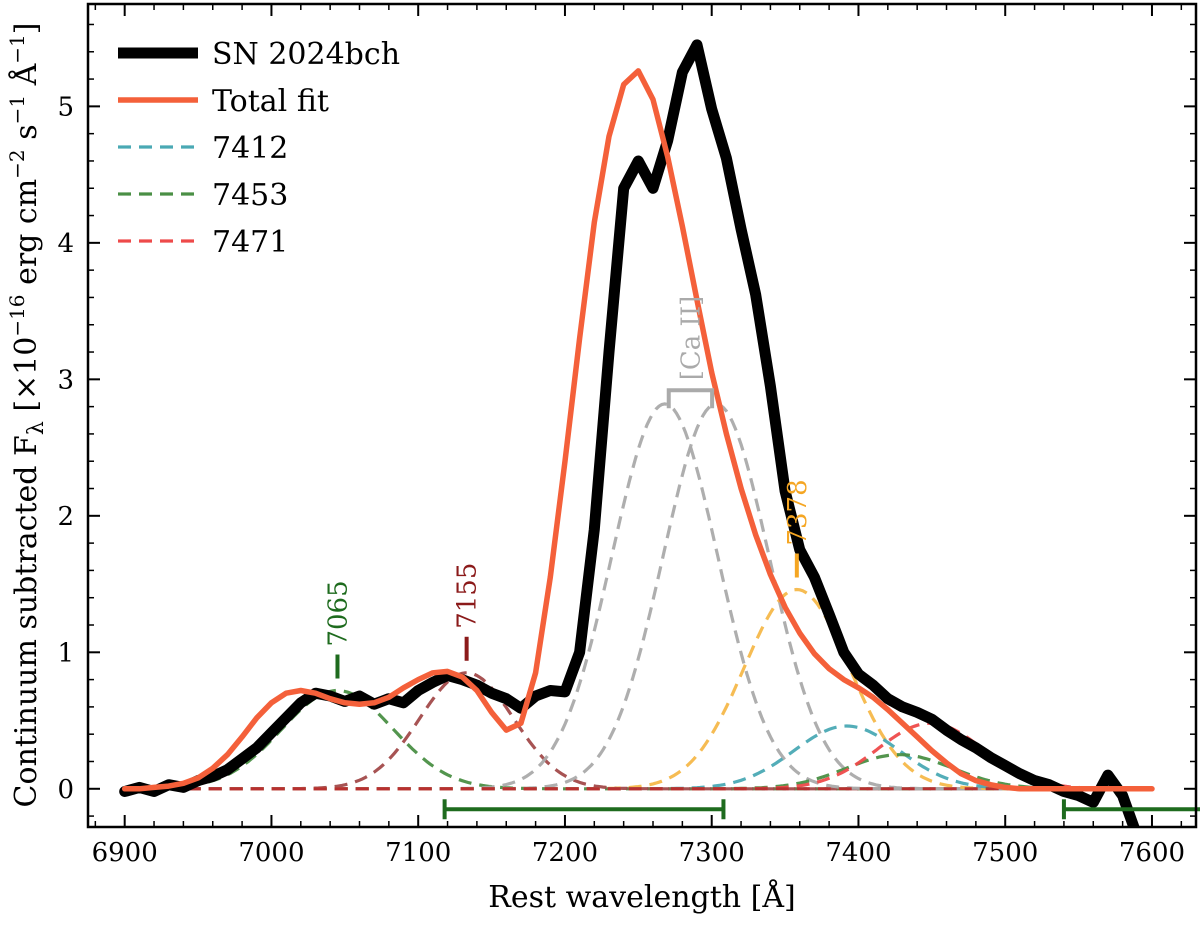 This screenshot has height=930, width=1200. Describe the element at coordinates (565, 853) in the screenshot. I see `x-tick-label: 7200` at that location.